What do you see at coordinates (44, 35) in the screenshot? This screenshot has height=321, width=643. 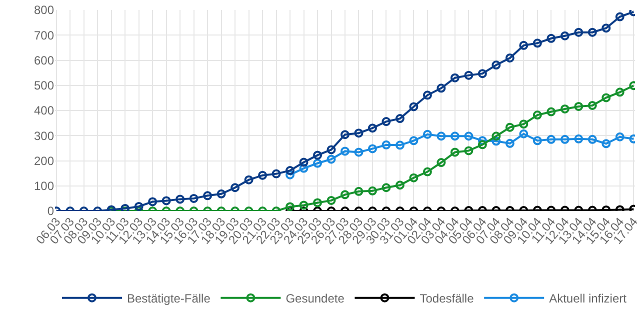 I see `y-tick-label: 700` at bounding box center [44, 35].